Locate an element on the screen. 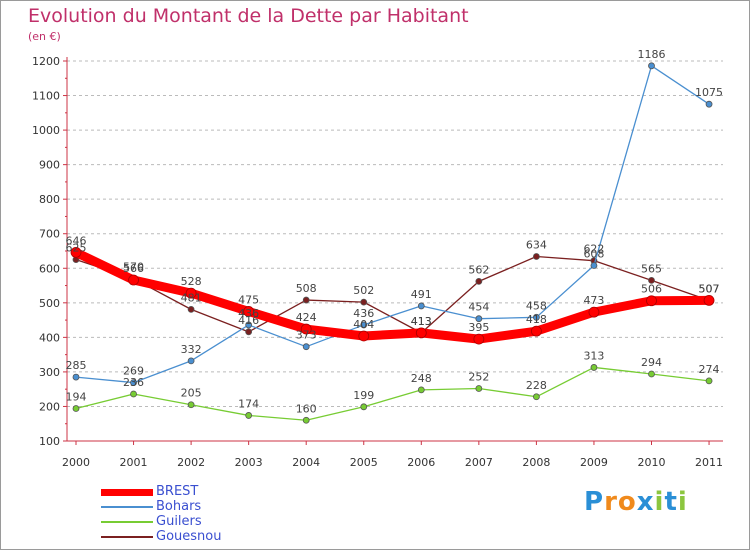 Image resolution: width=750 pixels, height=551 pixels. data-label-gouesnou: 562 is located at coordinates (478, 269).